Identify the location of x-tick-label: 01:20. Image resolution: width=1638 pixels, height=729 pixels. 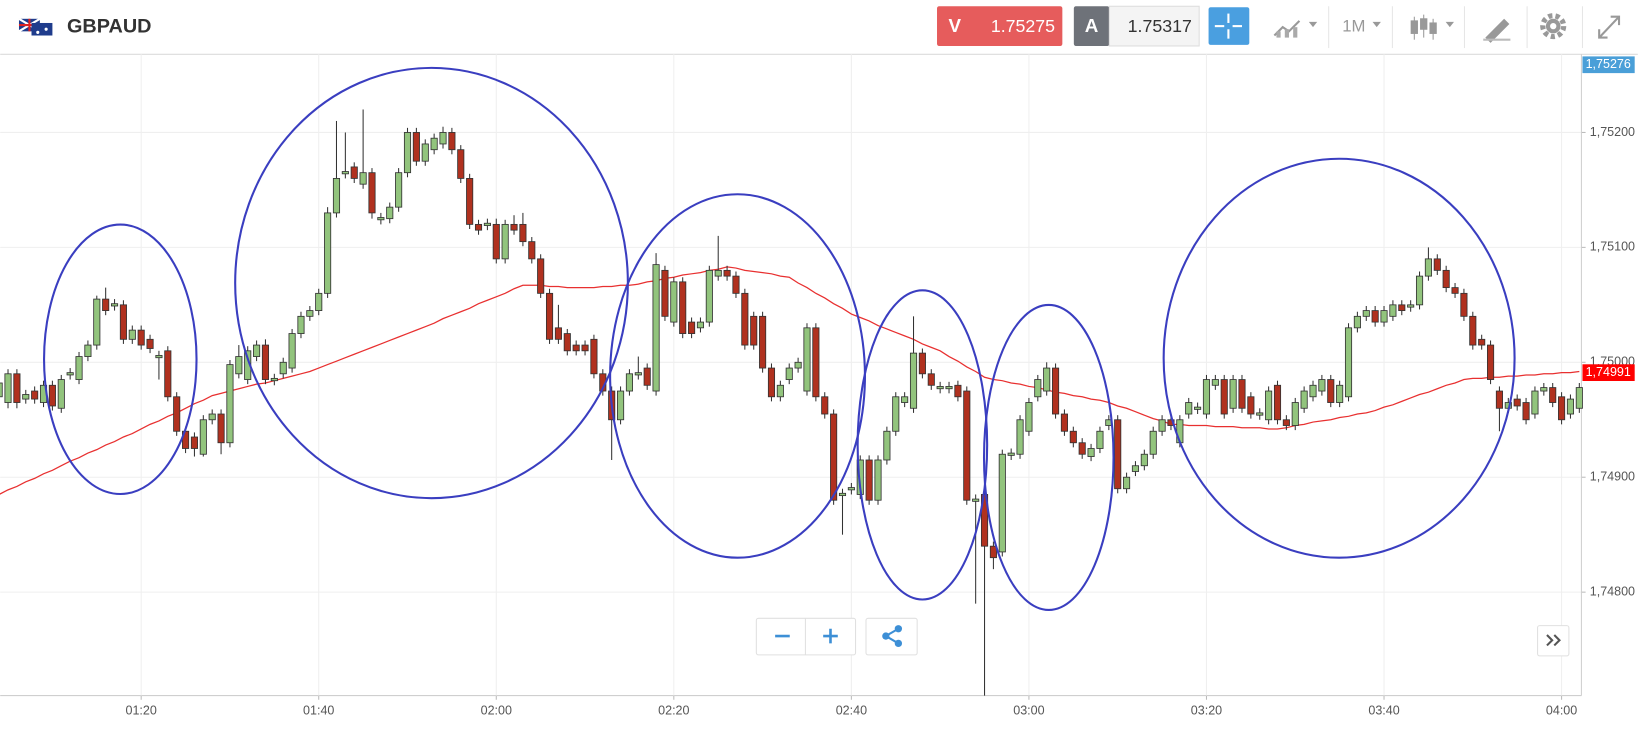
(141, 711).